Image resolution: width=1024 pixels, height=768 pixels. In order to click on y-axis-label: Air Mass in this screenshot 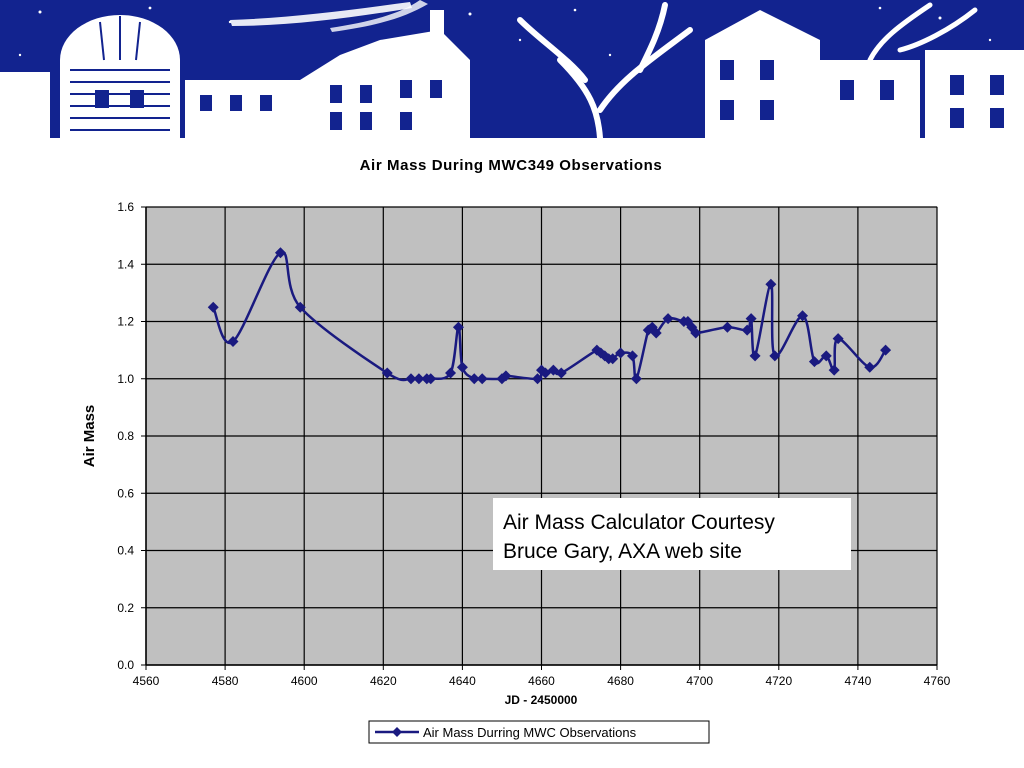, I will do `click(89, 436)`.